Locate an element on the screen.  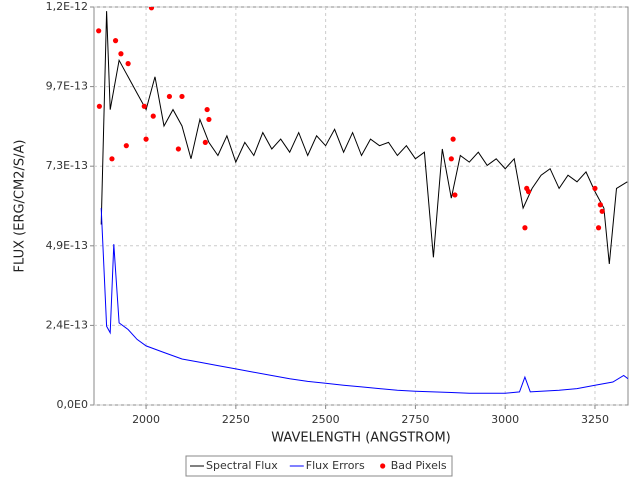
x-tick-label: 3250 is located at coordinates (595, 419).